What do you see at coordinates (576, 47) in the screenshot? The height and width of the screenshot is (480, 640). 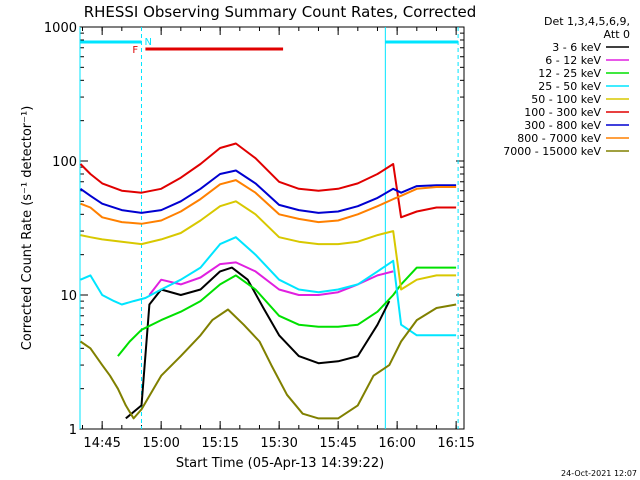 I see `legend-label: 3 - 6 keV` at bounding box center [576, 47].